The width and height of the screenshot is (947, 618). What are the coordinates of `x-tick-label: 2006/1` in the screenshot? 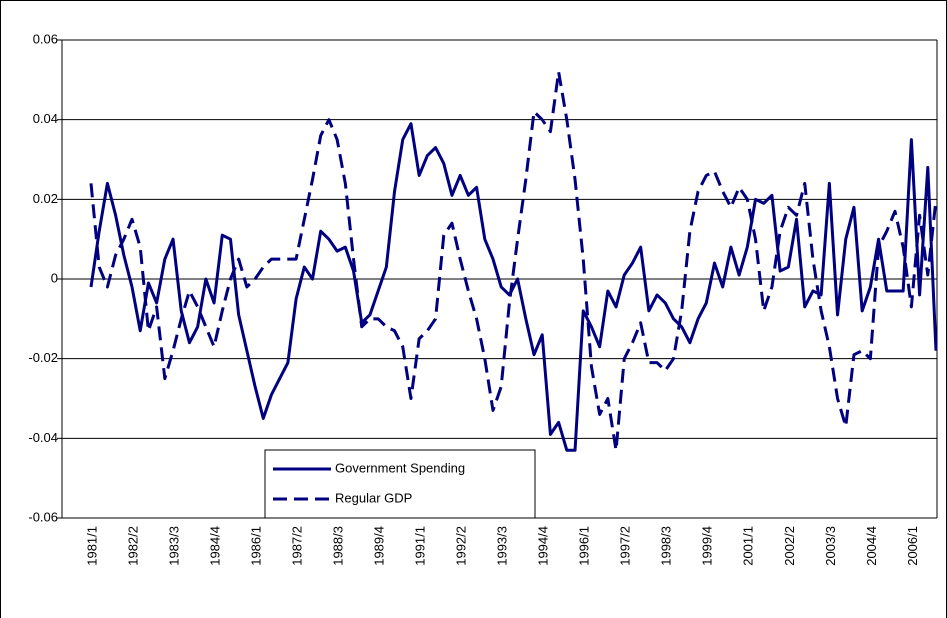 It's located at (912, 546).